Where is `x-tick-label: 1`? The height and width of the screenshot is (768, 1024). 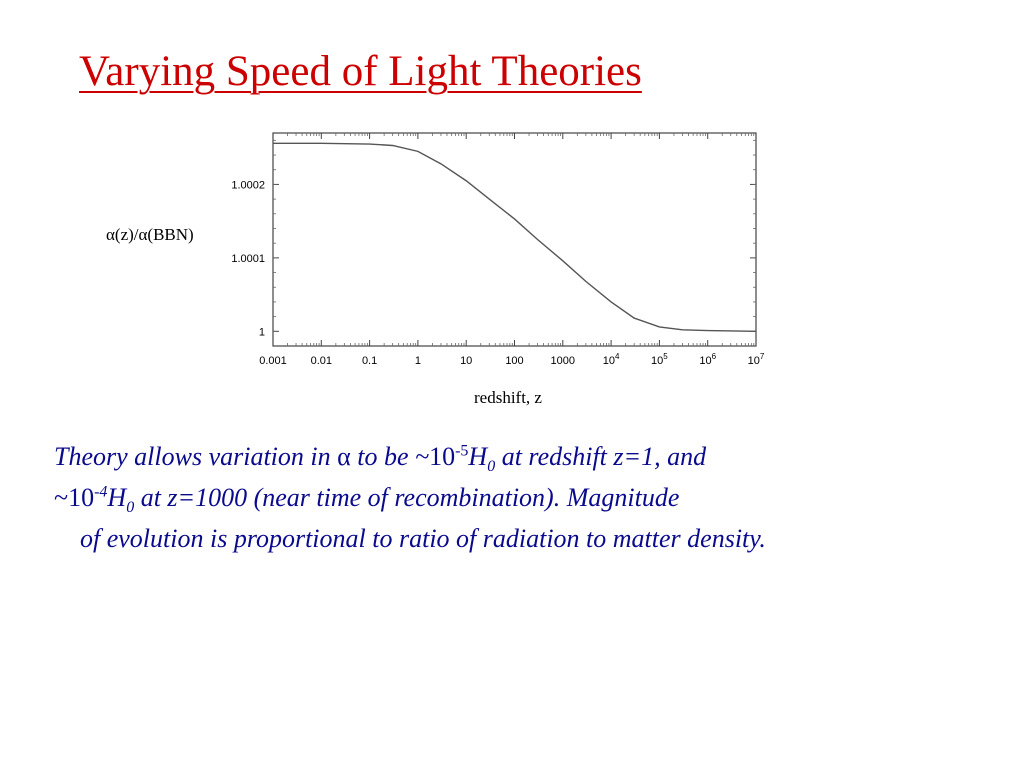 x-tick-label: 1 is located at coordinates (418, 361).